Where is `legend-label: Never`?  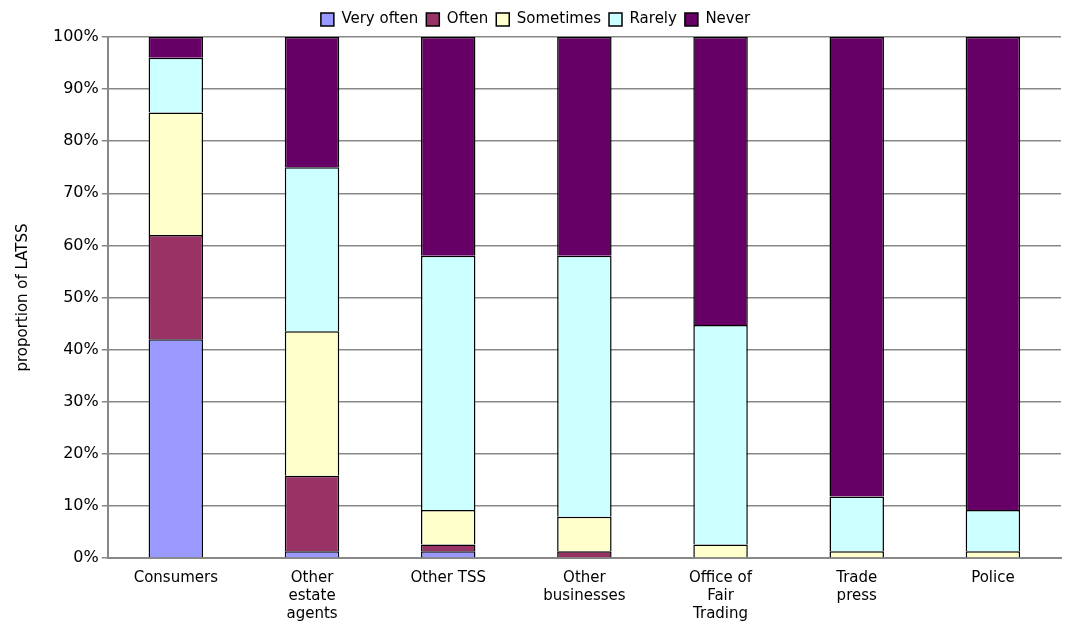 legend-label: Never is located at coordinates (728, 18).